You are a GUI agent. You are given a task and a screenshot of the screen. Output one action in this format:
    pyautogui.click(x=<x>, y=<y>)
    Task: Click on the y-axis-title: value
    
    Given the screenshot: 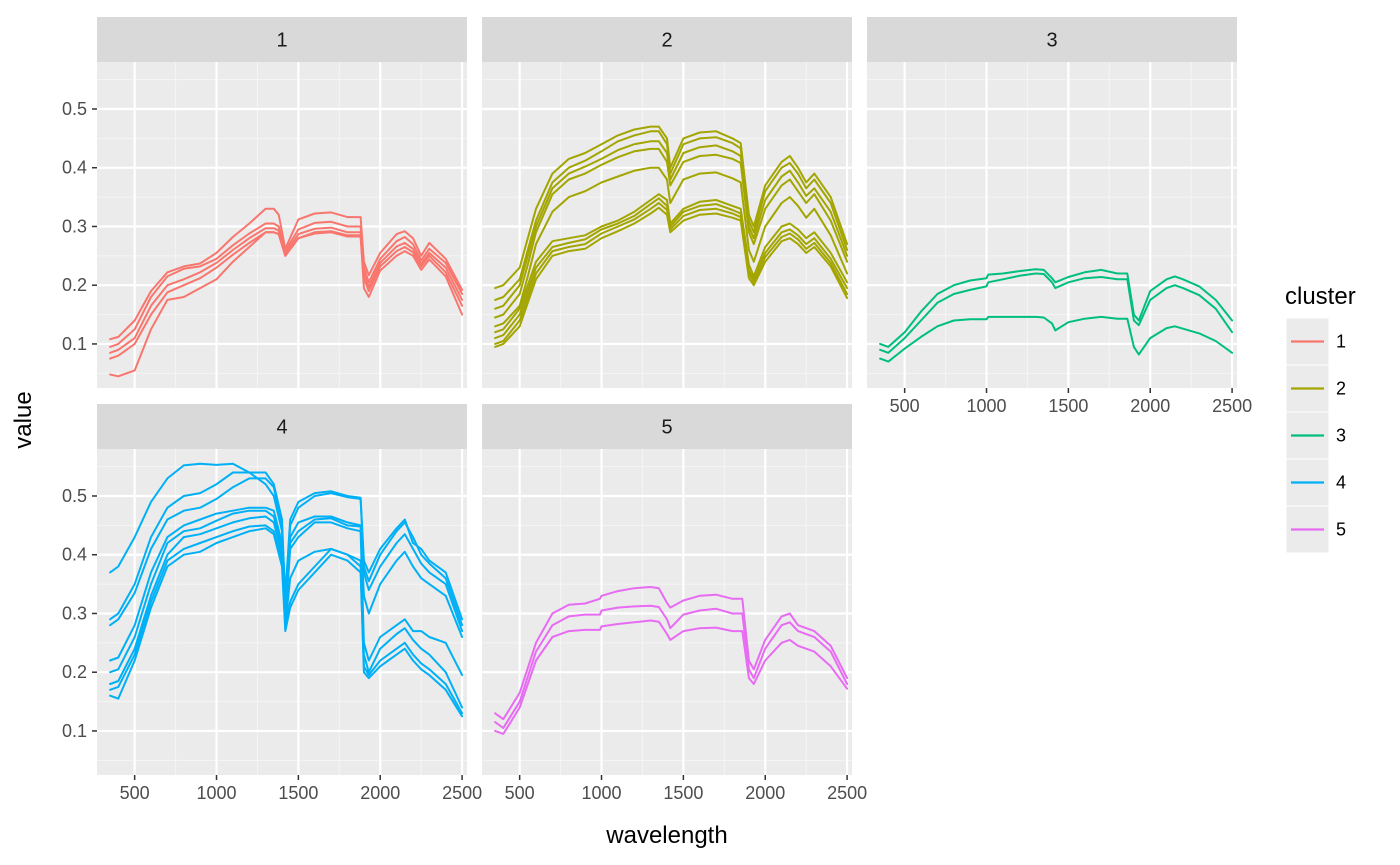 What is the action you would take?
    pyautogui.click(x=23, y=419)
    